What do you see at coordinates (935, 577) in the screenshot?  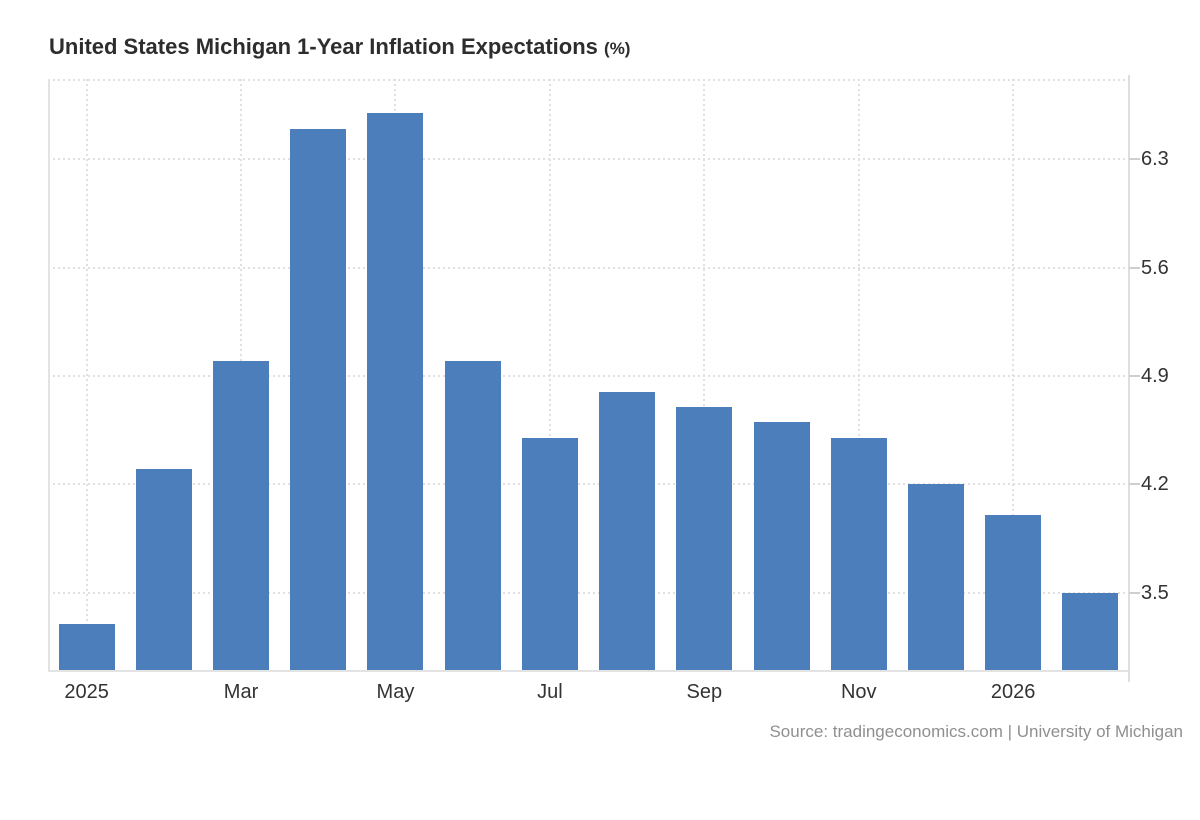 I see `bar-dec-2025` at bounding box center [935, 577].